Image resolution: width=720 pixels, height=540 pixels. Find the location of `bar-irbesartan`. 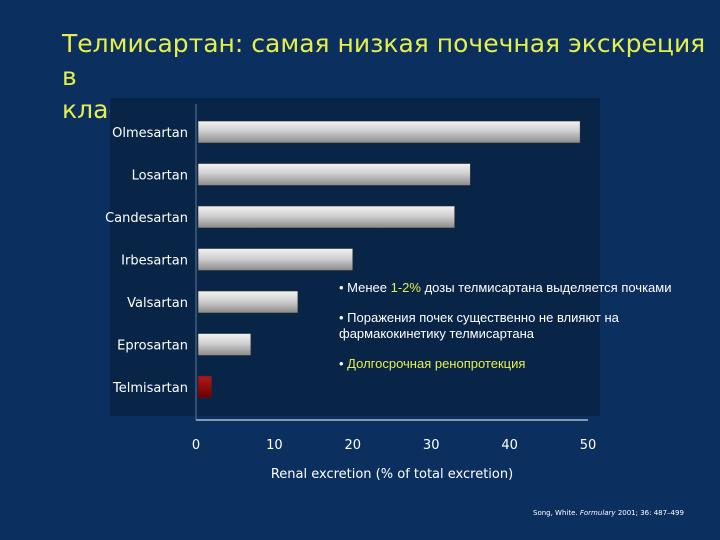

bar-irbesartan is located at coordinates (275, 259).